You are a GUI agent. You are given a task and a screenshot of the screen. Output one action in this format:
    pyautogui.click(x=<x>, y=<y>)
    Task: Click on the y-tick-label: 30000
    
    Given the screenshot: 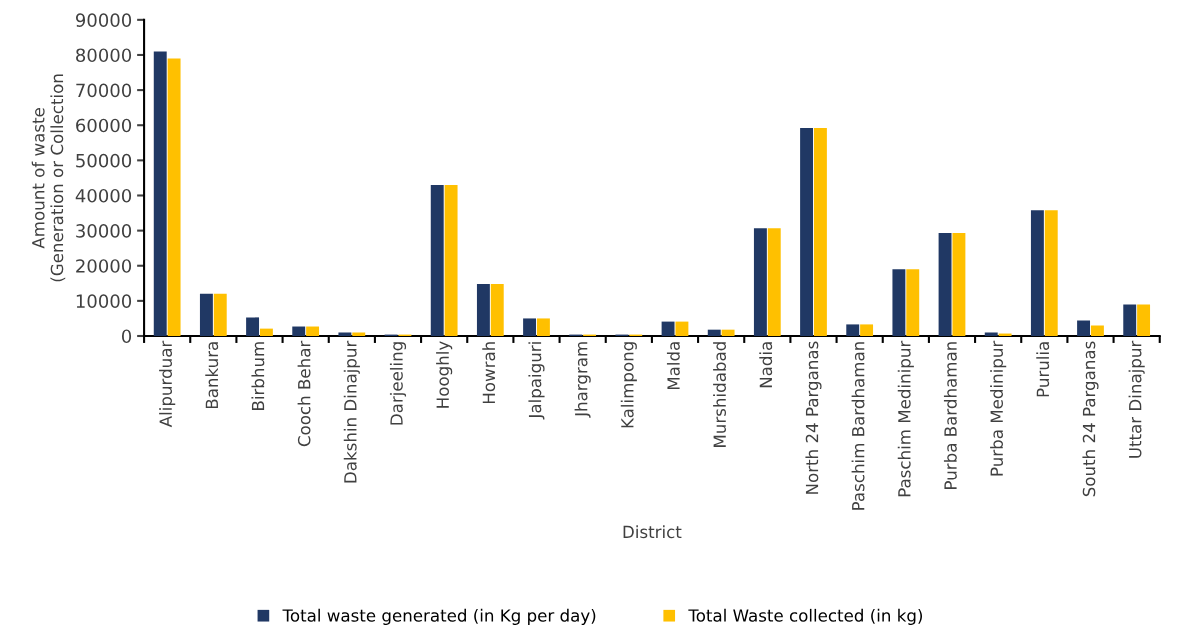 What is the action you would take?
    pyautogui.click(x=104, y=231)
    